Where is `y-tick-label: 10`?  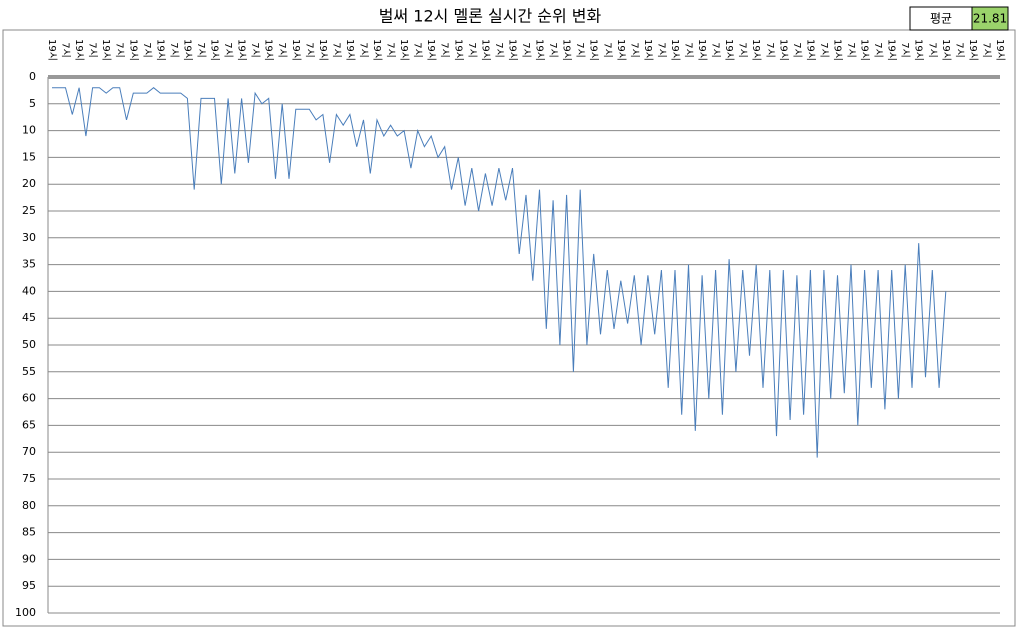 y-tick-label: 10 is located at coordinates (29, 130).